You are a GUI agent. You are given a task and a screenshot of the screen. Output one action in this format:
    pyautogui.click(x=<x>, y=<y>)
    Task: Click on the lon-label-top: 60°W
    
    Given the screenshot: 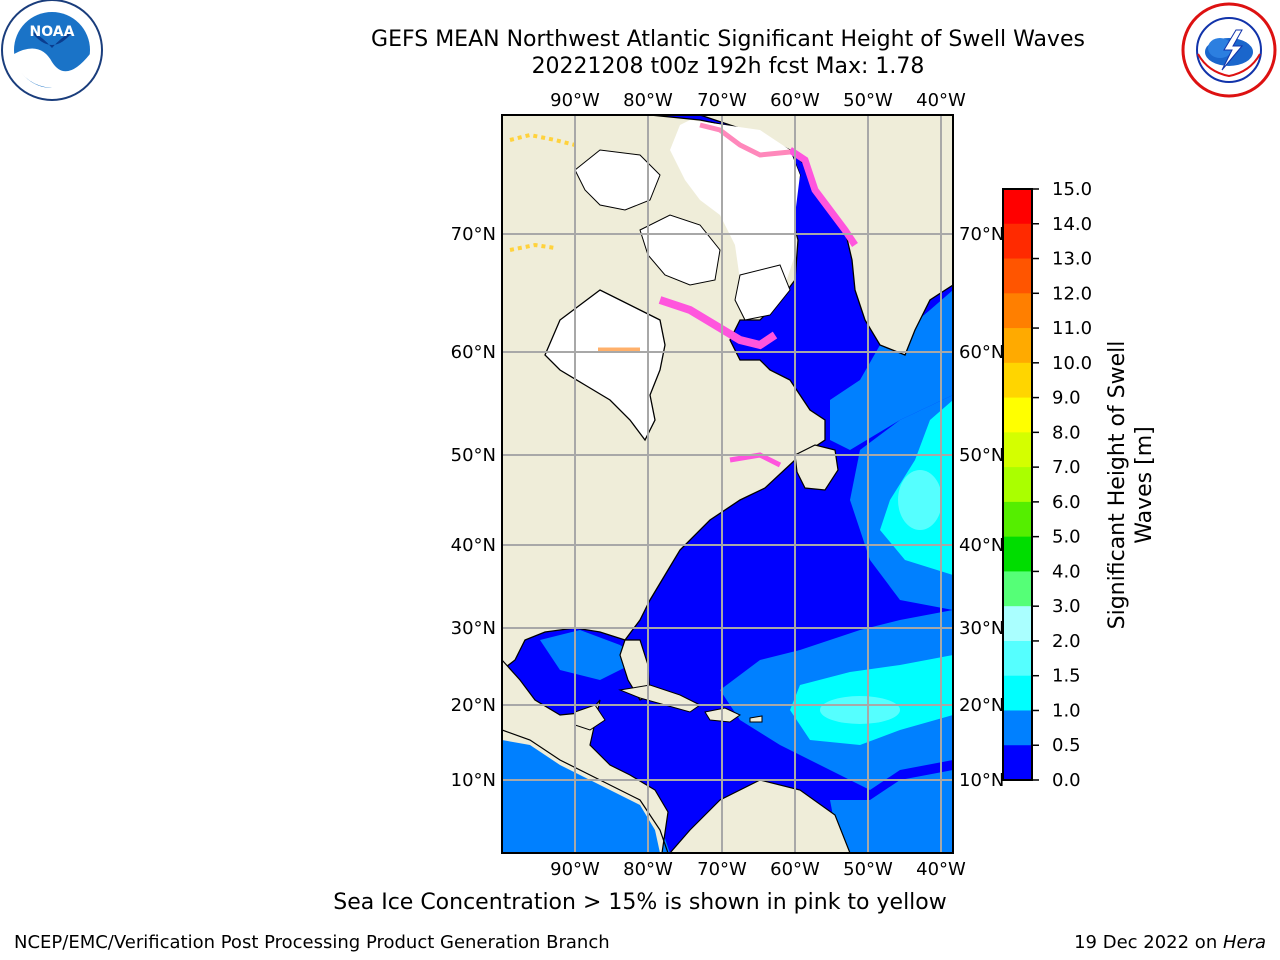 What is the action you would take?
    pyautogui.click(x=795, y=100)
    